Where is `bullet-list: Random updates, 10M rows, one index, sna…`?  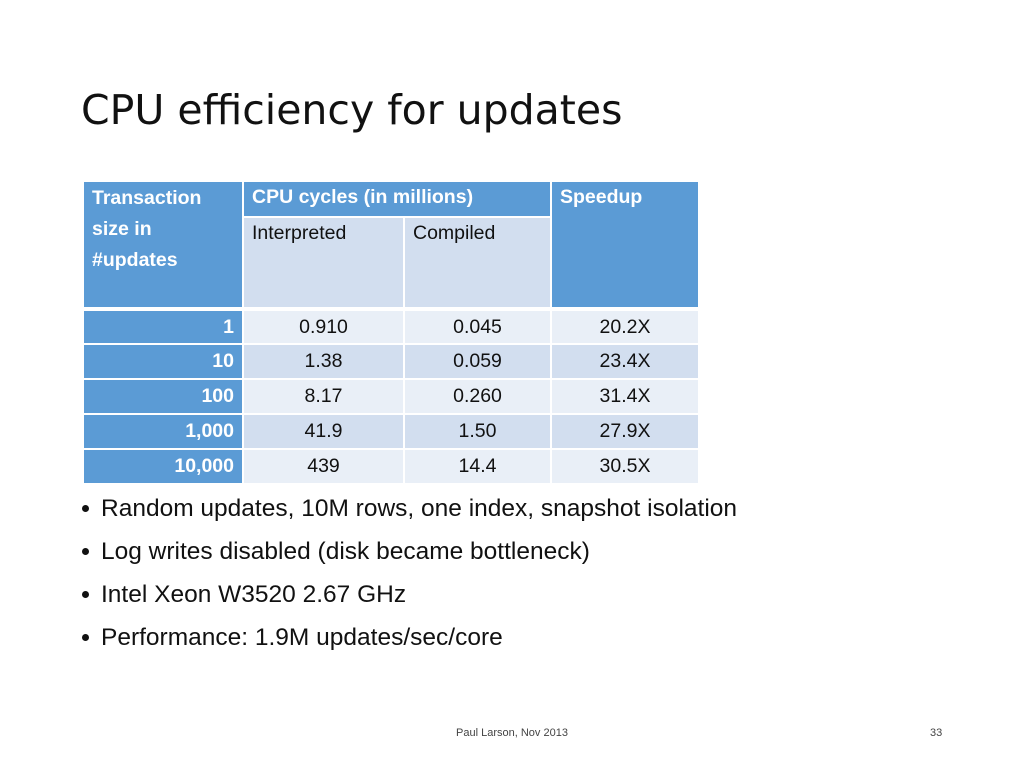
bullet-list: Random updates, 10M rows, one index, sna… is located at coordinates (408, 573).